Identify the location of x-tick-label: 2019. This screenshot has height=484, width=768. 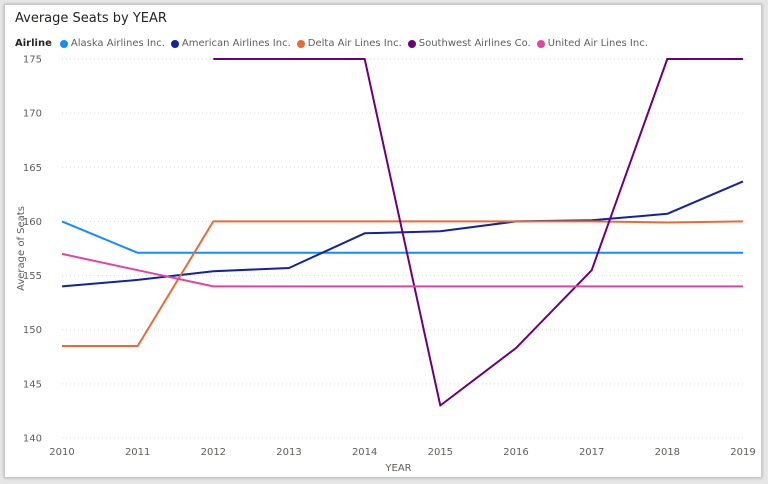
(742, 452).